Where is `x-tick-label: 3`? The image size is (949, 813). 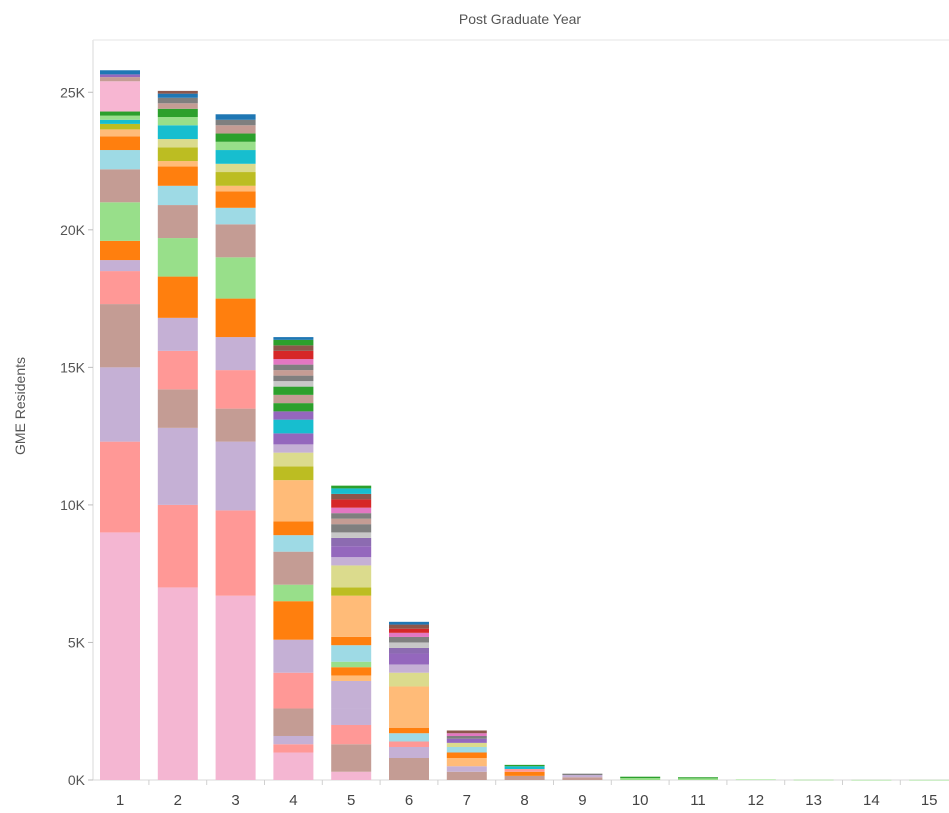
x-tick-label: 3 is located at coordinates (235, 800).